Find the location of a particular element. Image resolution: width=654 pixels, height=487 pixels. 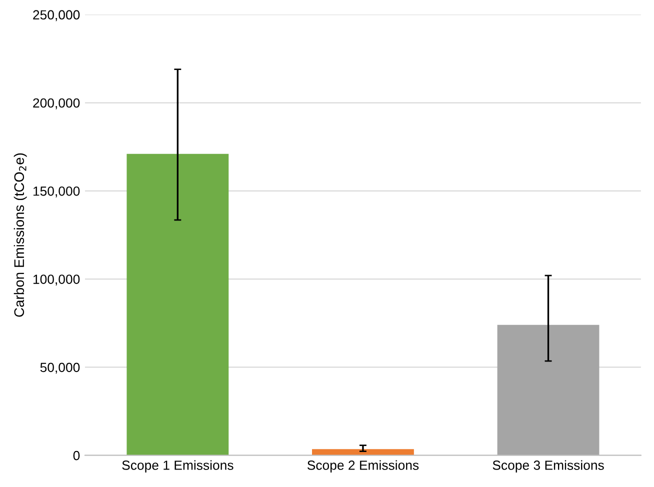

x-tick-label: Scope 1 Emissions is located at coordinates (178, 466).